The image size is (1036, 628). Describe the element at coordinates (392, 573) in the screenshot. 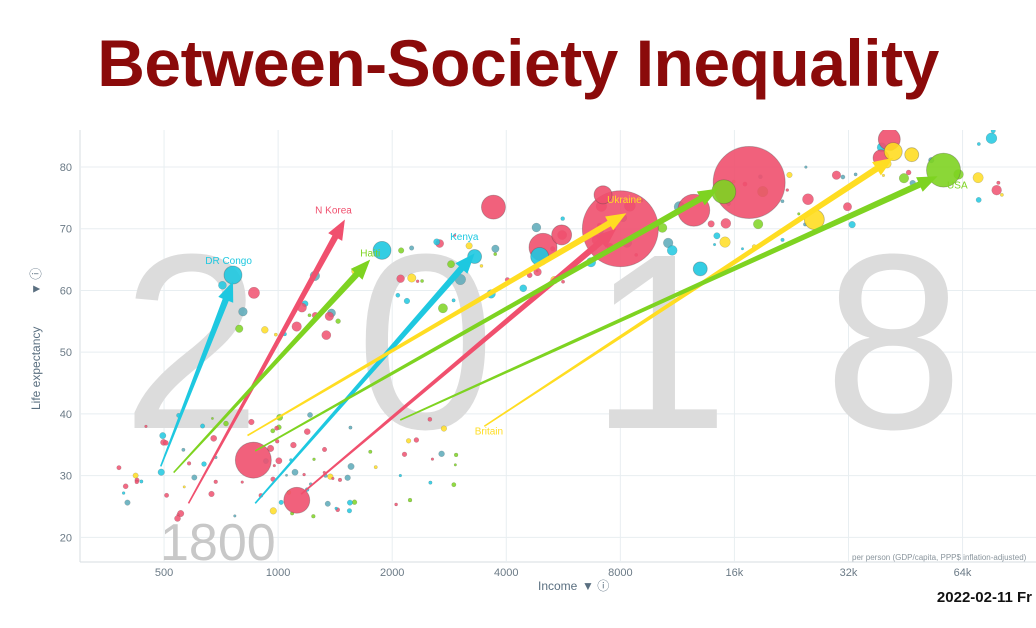

I see `x-tick-label: 2000` at that location.